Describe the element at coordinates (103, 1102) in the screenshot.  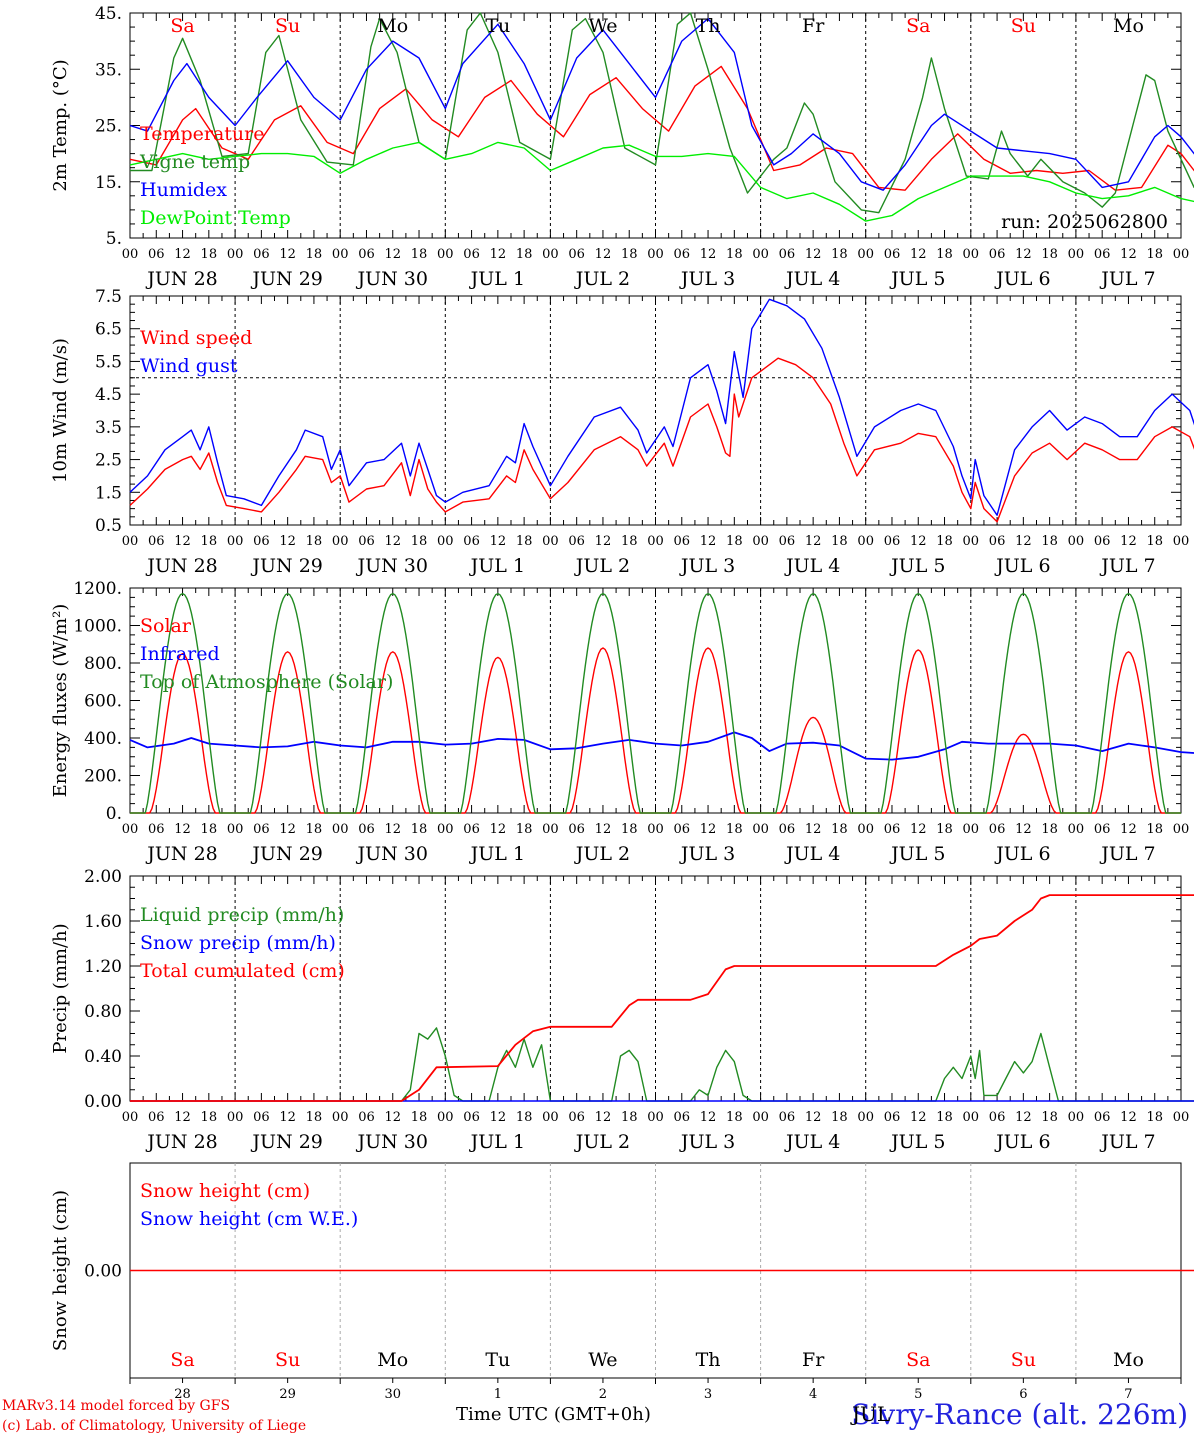
I see `y-tick-label: 0.00` at that location.